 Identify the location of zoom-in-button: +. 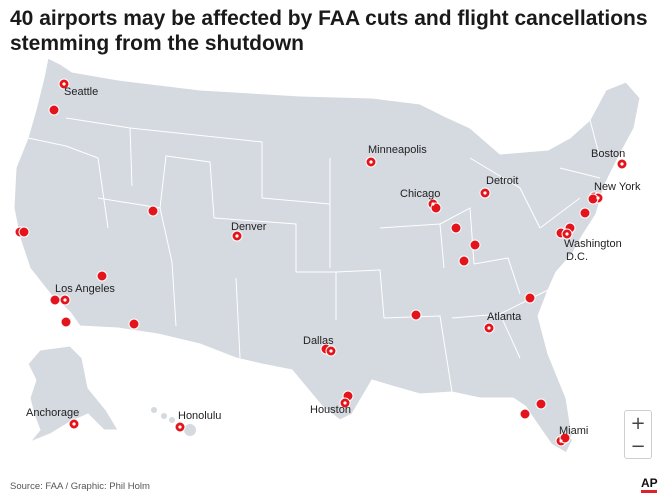
(638, 423).